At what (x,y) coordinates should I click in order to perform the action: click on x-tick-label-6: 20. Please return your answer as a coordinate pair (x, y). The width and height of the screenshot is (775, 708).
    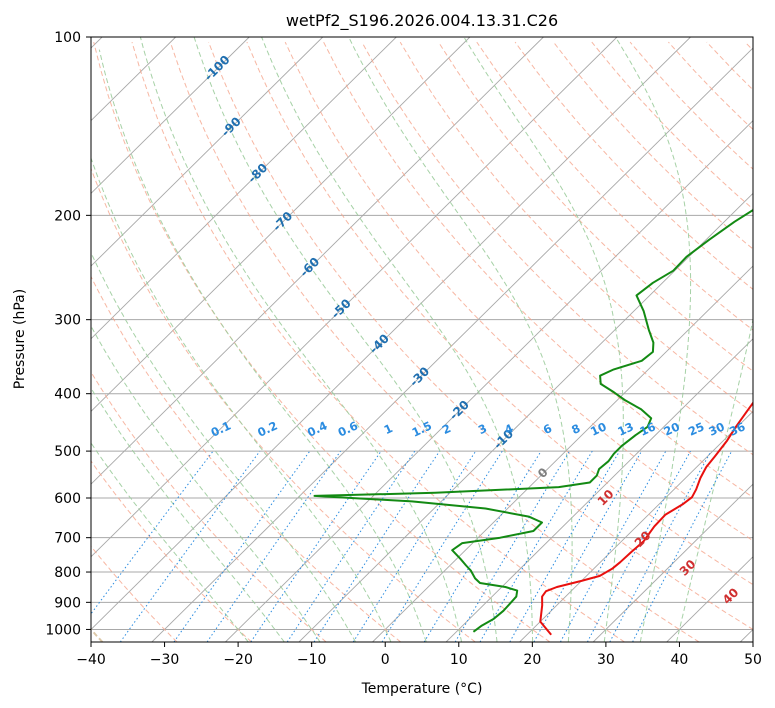
    Looking at the image, I should click on (532, 660).